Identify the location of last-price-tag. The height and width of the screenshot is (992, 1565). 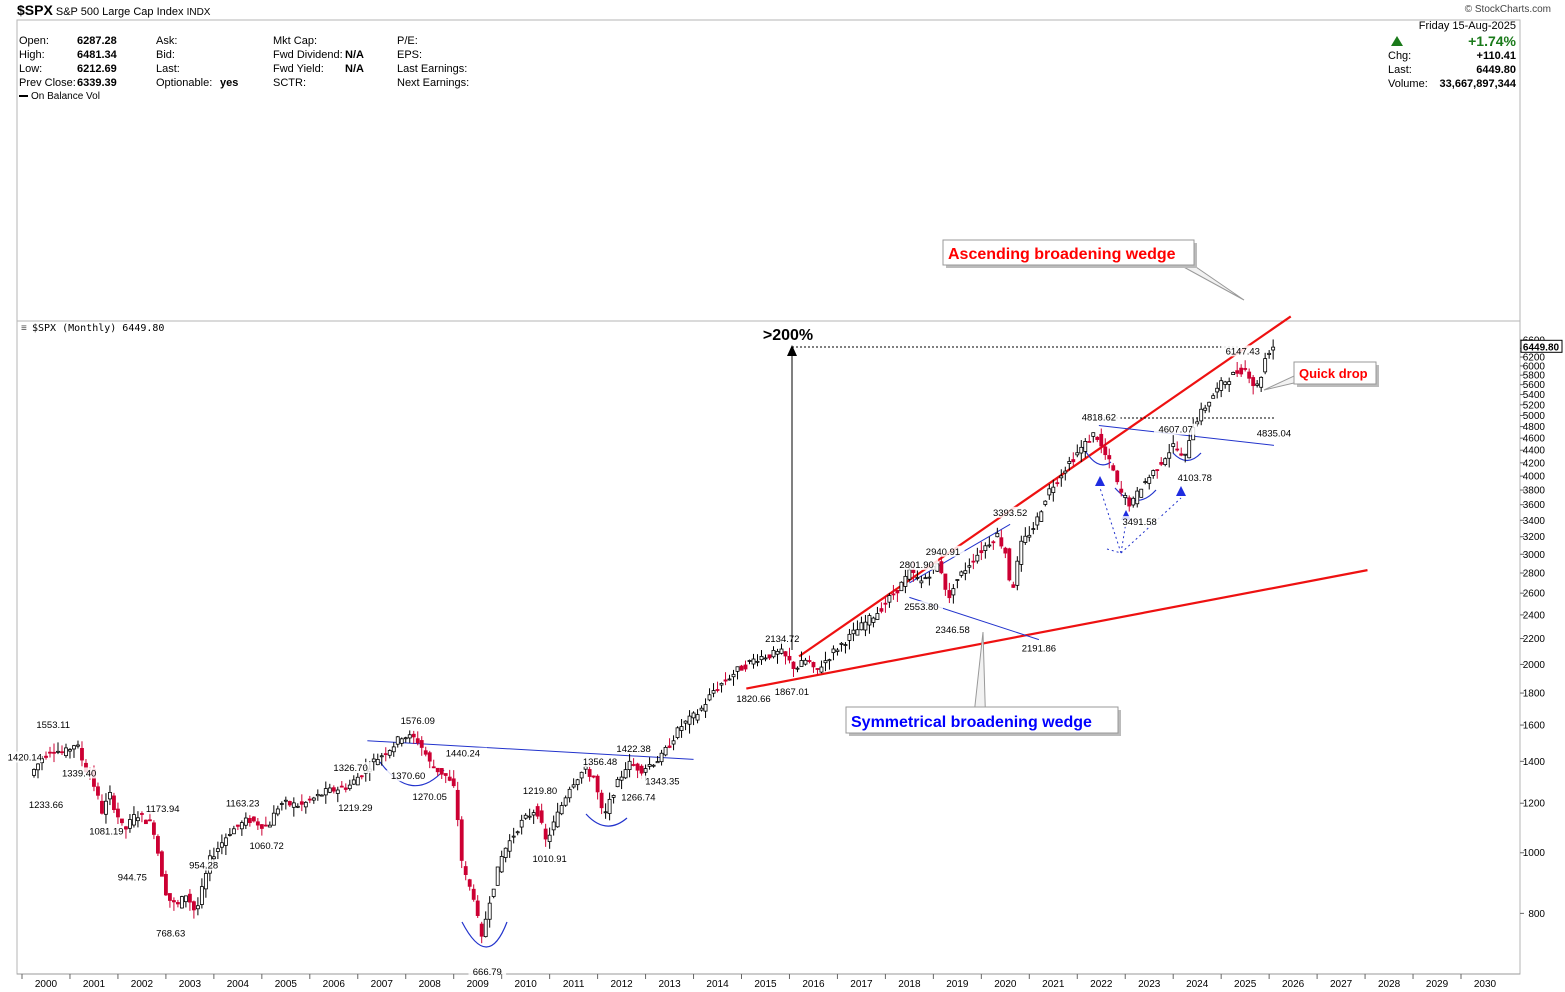
(1541, 346).